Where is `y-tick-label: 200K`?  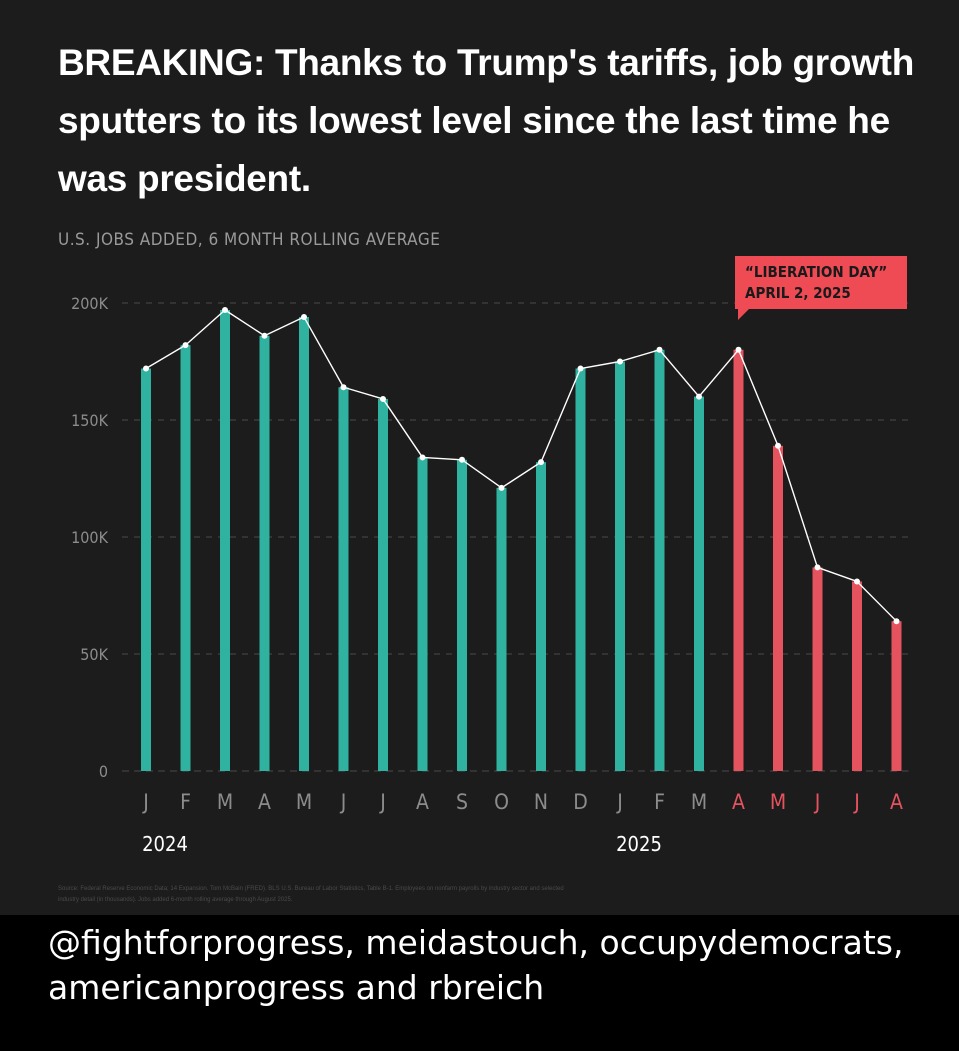 y-tick-label: 200K is located at coordinates (89, 303).